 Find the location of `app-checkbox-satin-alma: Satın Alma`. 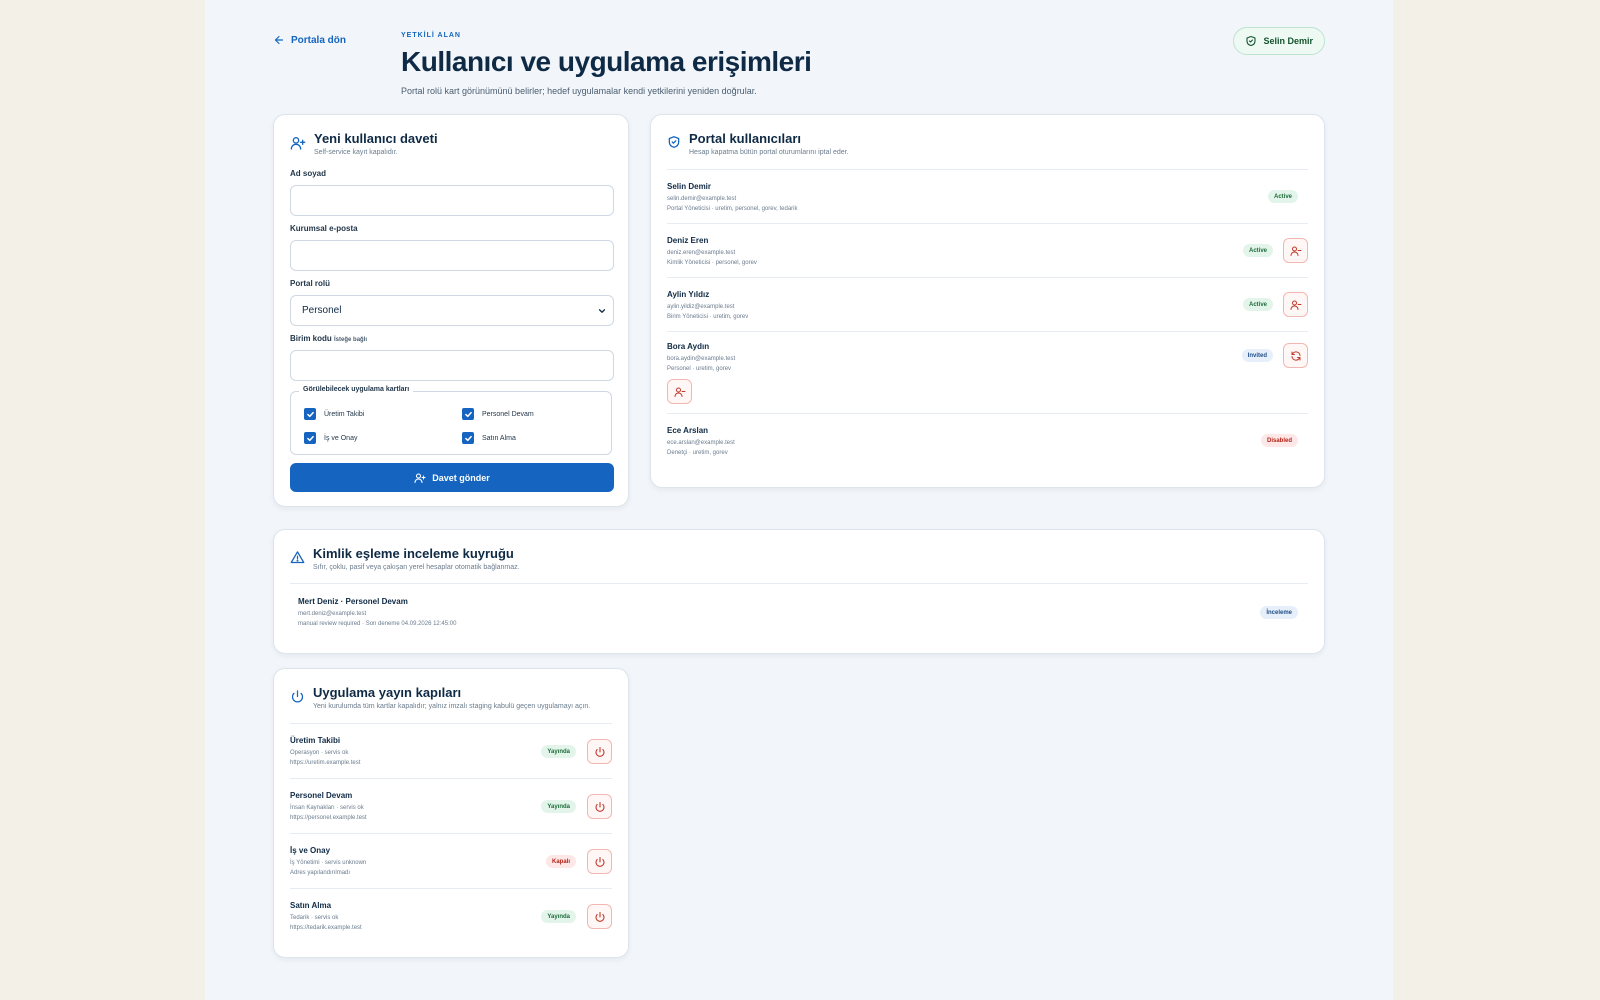

app-checkbox-satin-alma: Satın Alma is located at coordinates (489, 438).